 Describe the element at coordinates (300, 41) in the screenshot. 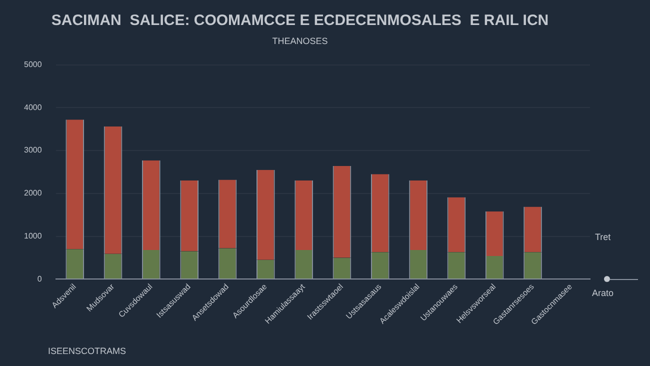

I see `chart-subtitle: THEANOSES` at that location.